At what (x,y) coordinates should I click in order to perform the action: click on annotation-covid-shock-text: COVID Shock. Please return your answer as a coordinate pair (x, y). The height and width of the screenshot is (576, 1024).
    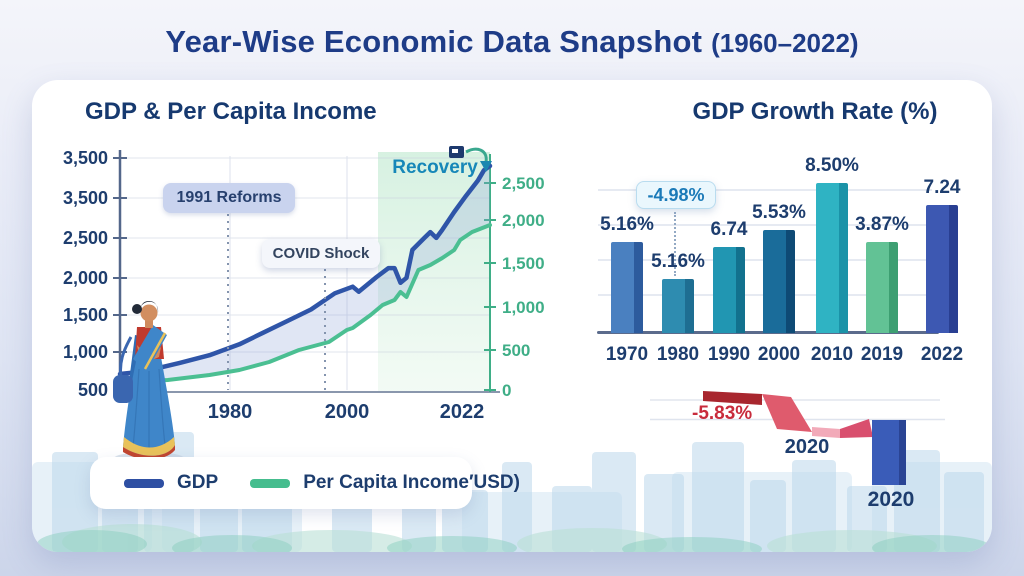
    Looking at the image, I should click on (321, 253).